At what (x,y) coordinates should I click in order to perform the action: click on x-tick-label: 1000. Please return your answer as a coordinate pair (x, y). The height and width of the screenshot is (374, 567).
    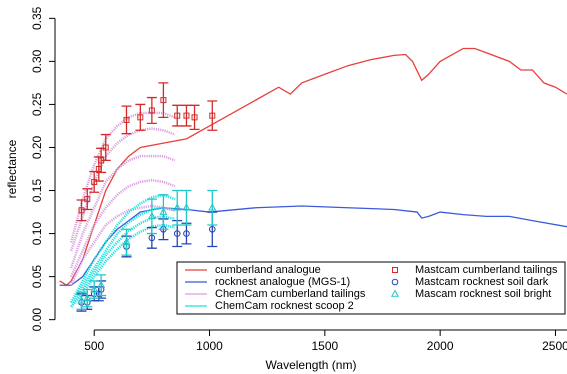
    Looking at the image, I should click on (209, 346).